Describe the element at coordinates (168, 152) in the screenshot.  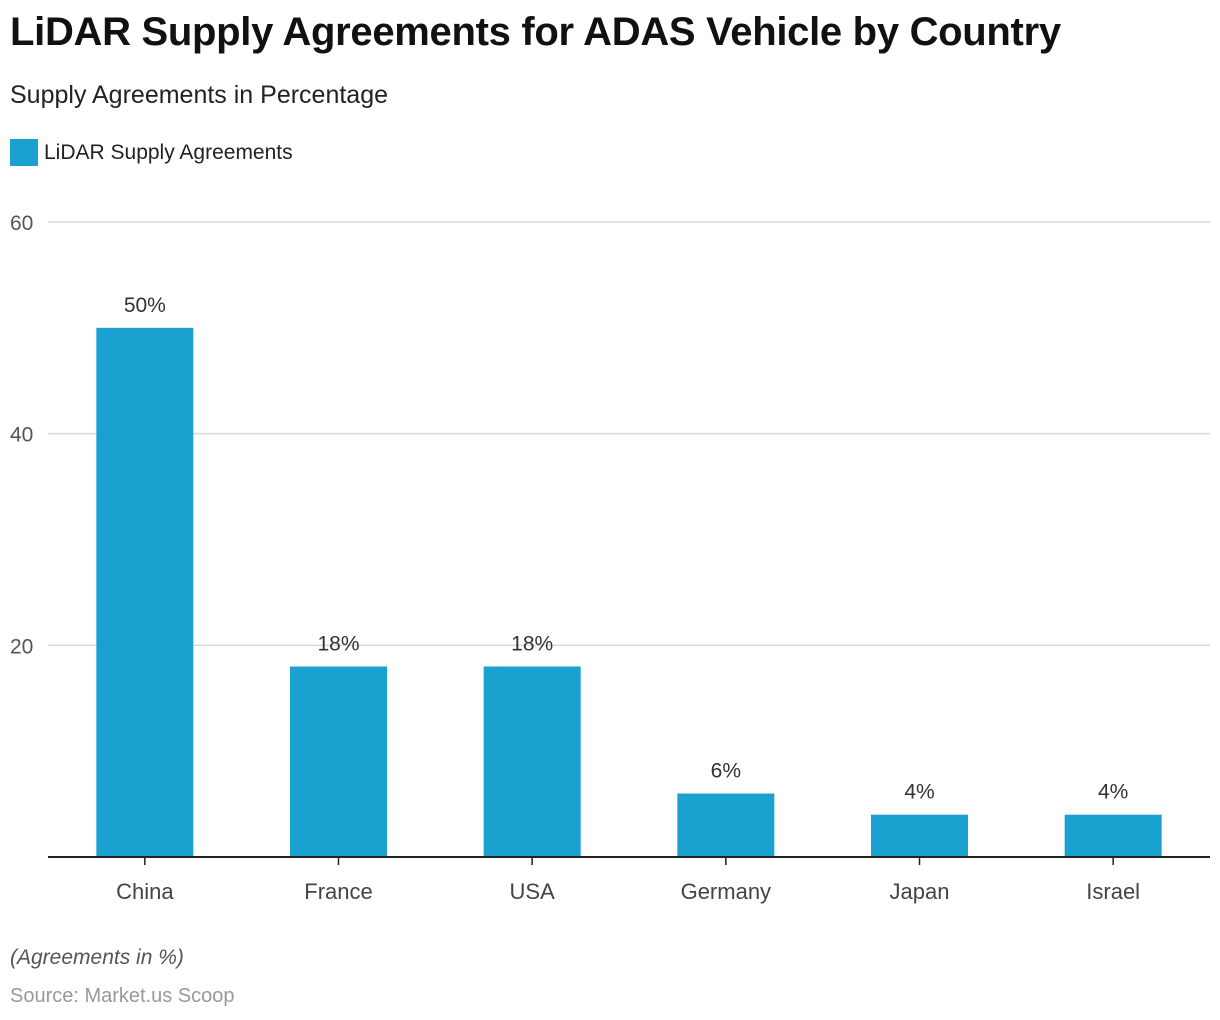
I see `legend-label: LiDAR Supply Agreements` at that location.